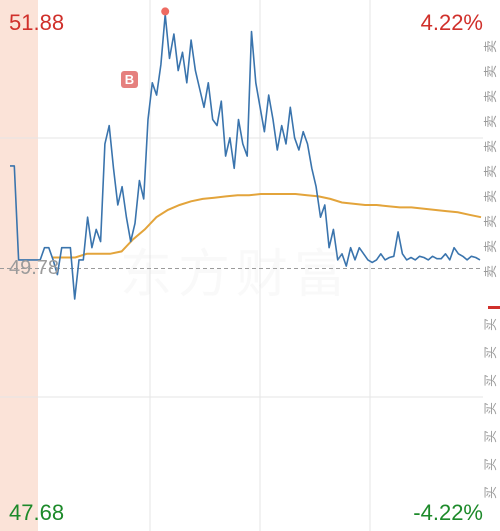 The image size is (500, 531). I want to click on peak-marker-dot, so click(165, 11).